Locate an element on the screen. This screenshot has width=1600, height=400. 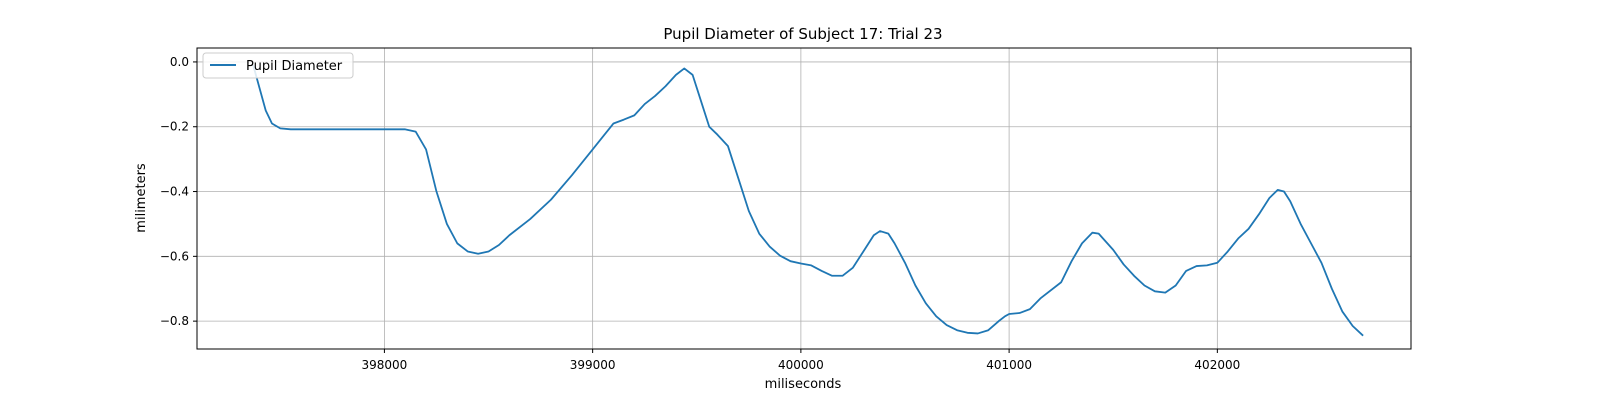
y-tick-label: −0.6 is located at coordinates (174, 256).